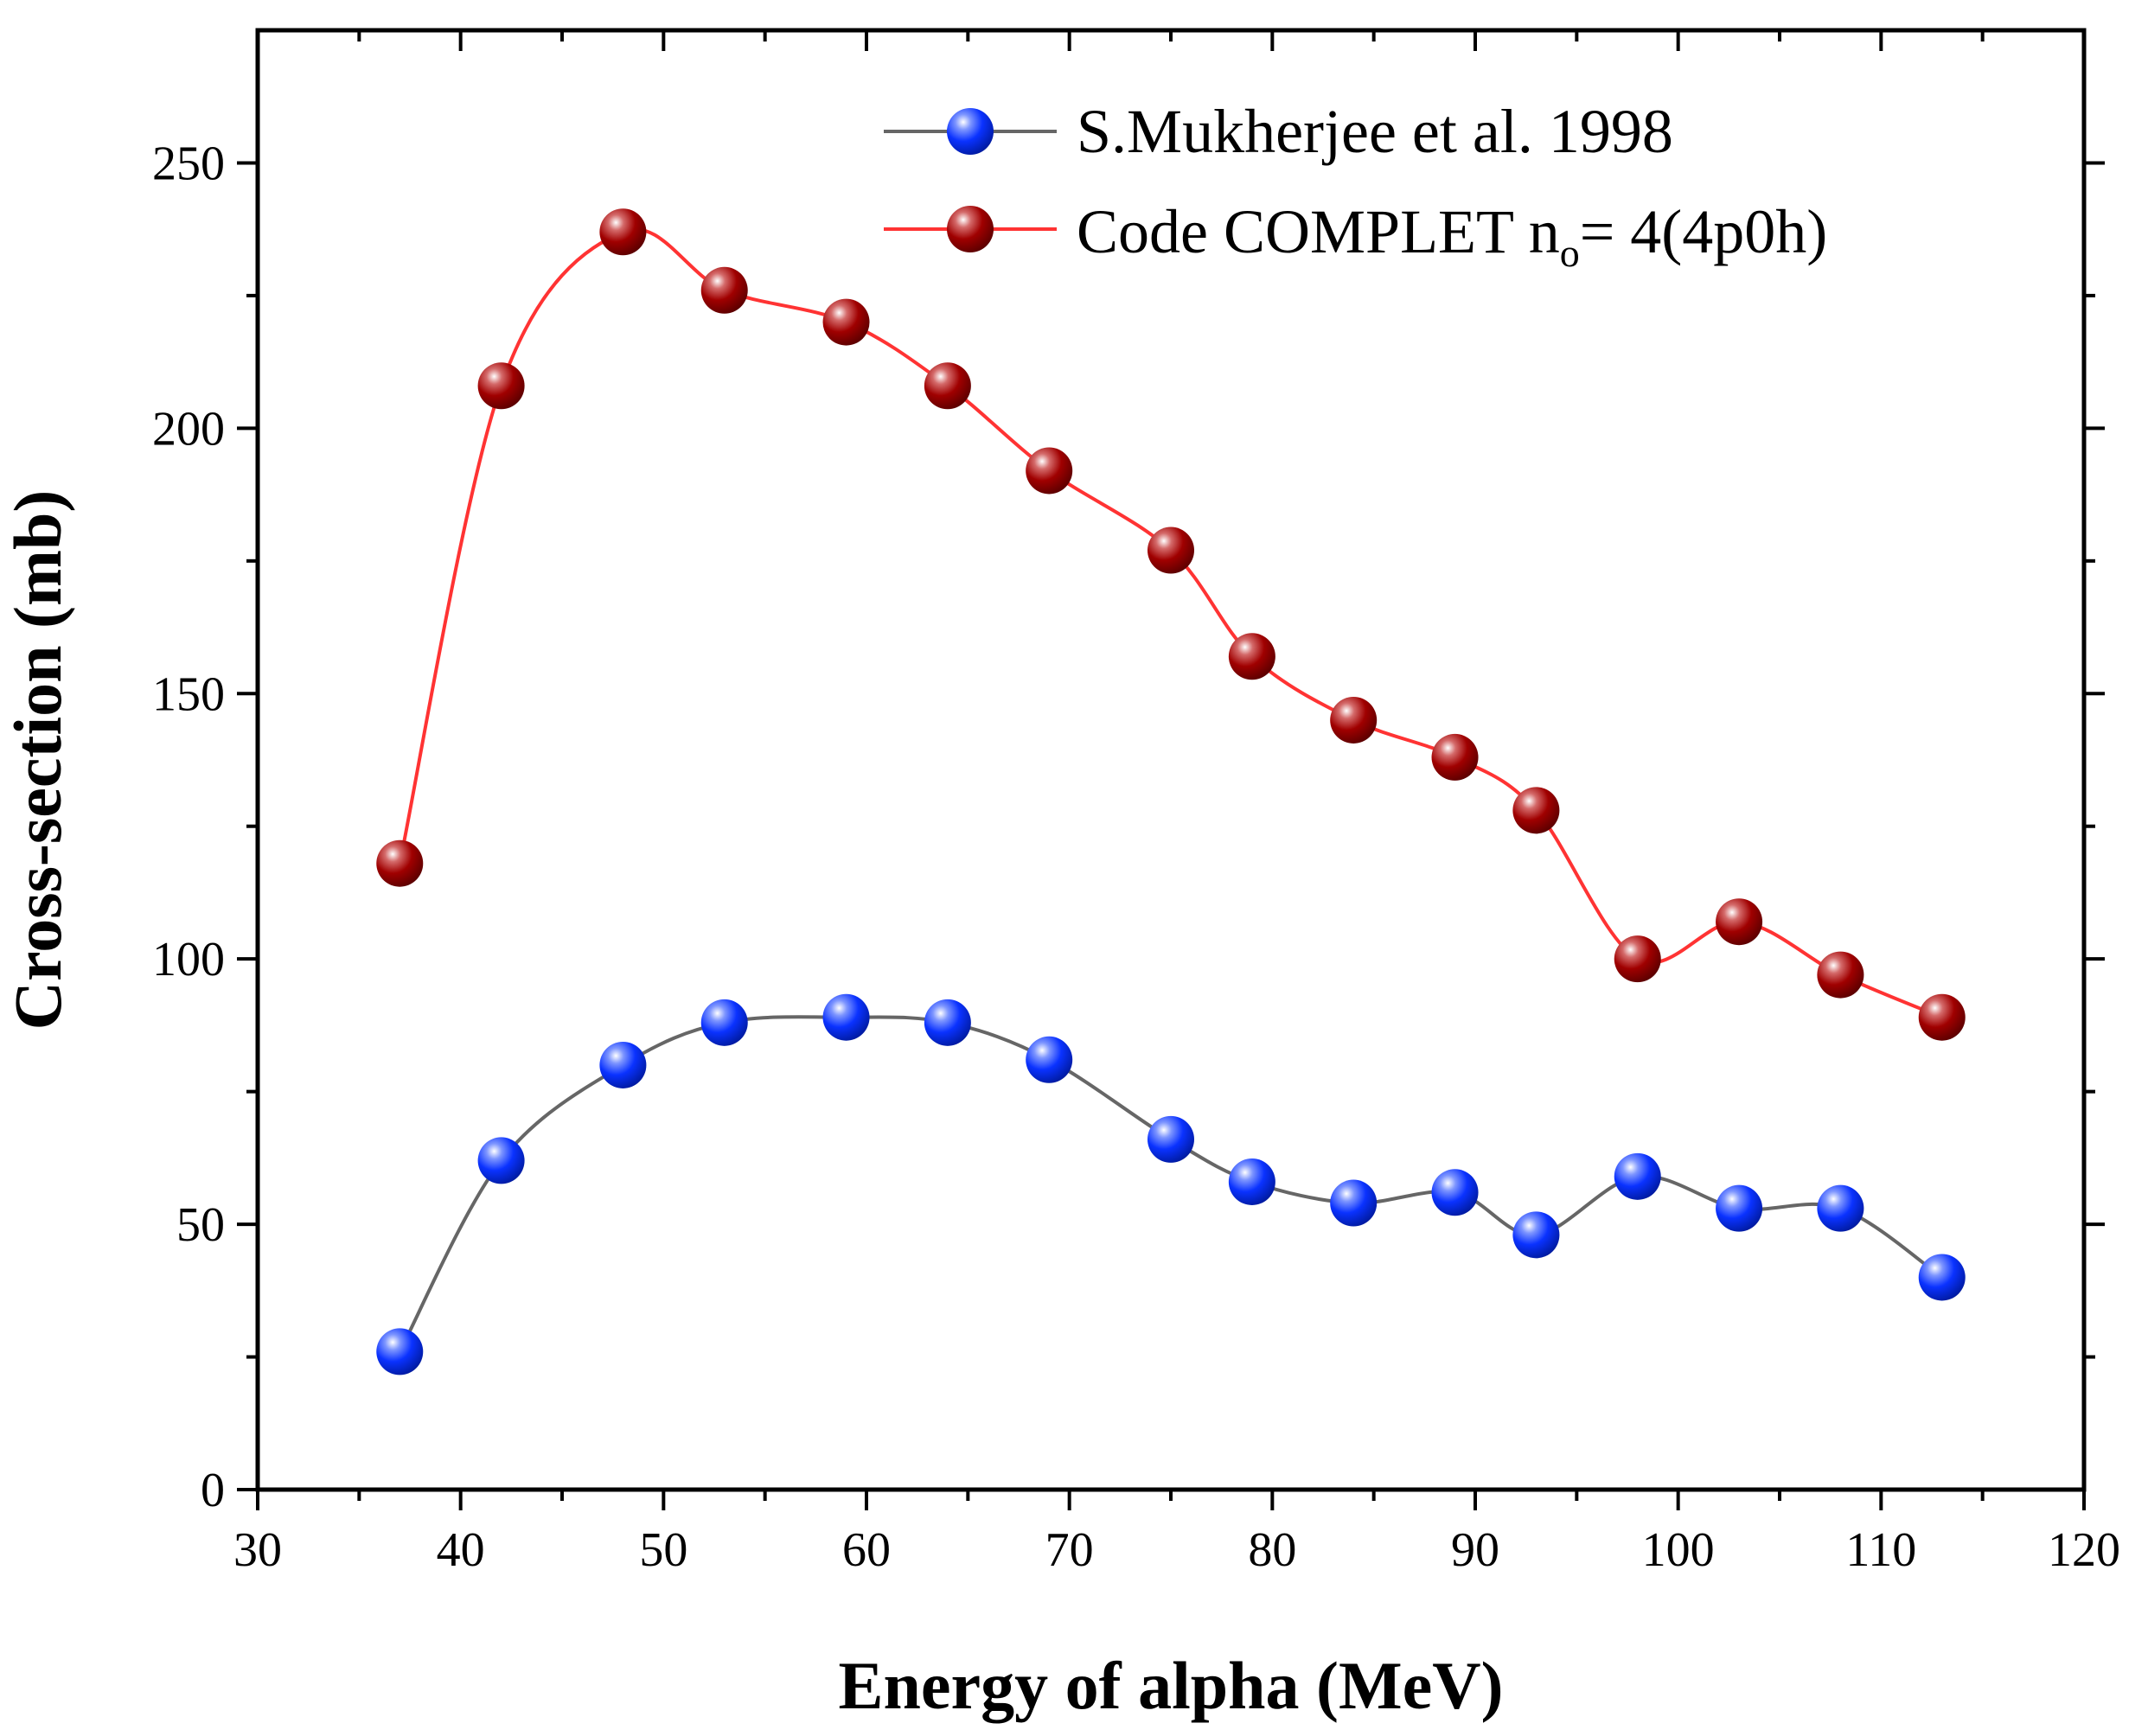 This screenshot has width=2148, height=1736. Describe the element at coordinates (1069, 1550) in the screenshot. I see `x-tick-label: 70` at that location.